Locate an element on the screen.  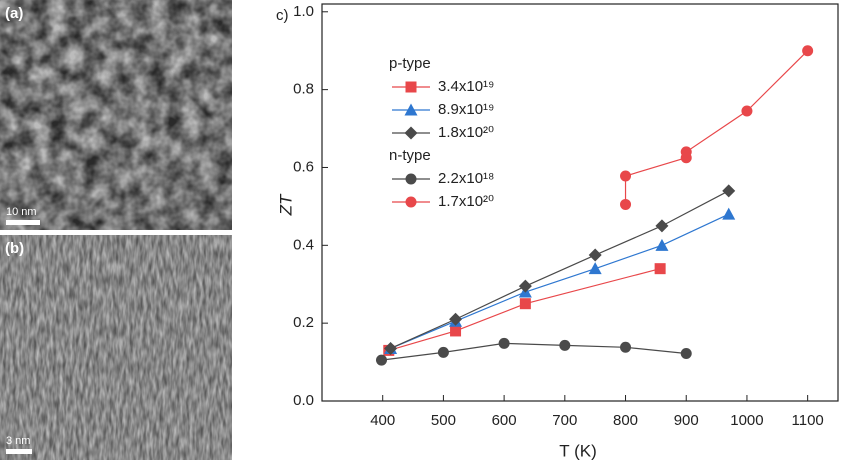
y-tick-label: 0.8 is located at coordinates (303, 89).